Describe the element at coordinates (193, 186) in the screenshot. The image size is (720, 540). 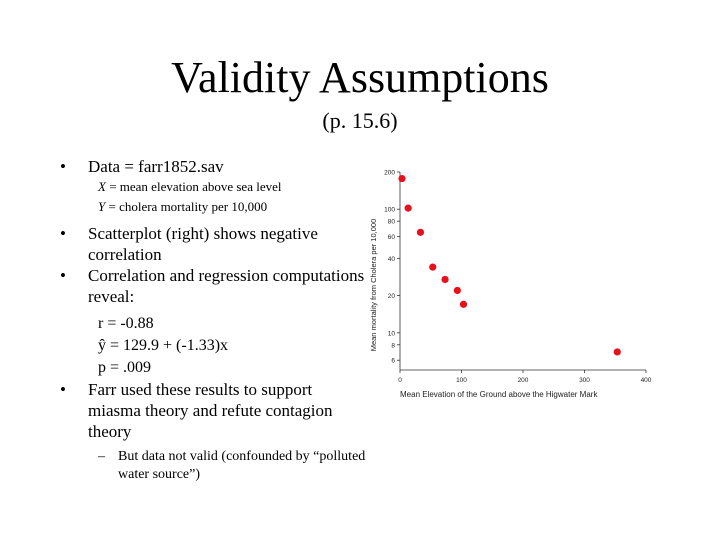
I see `x-var-def: = mean elevation above sea level` at that location.